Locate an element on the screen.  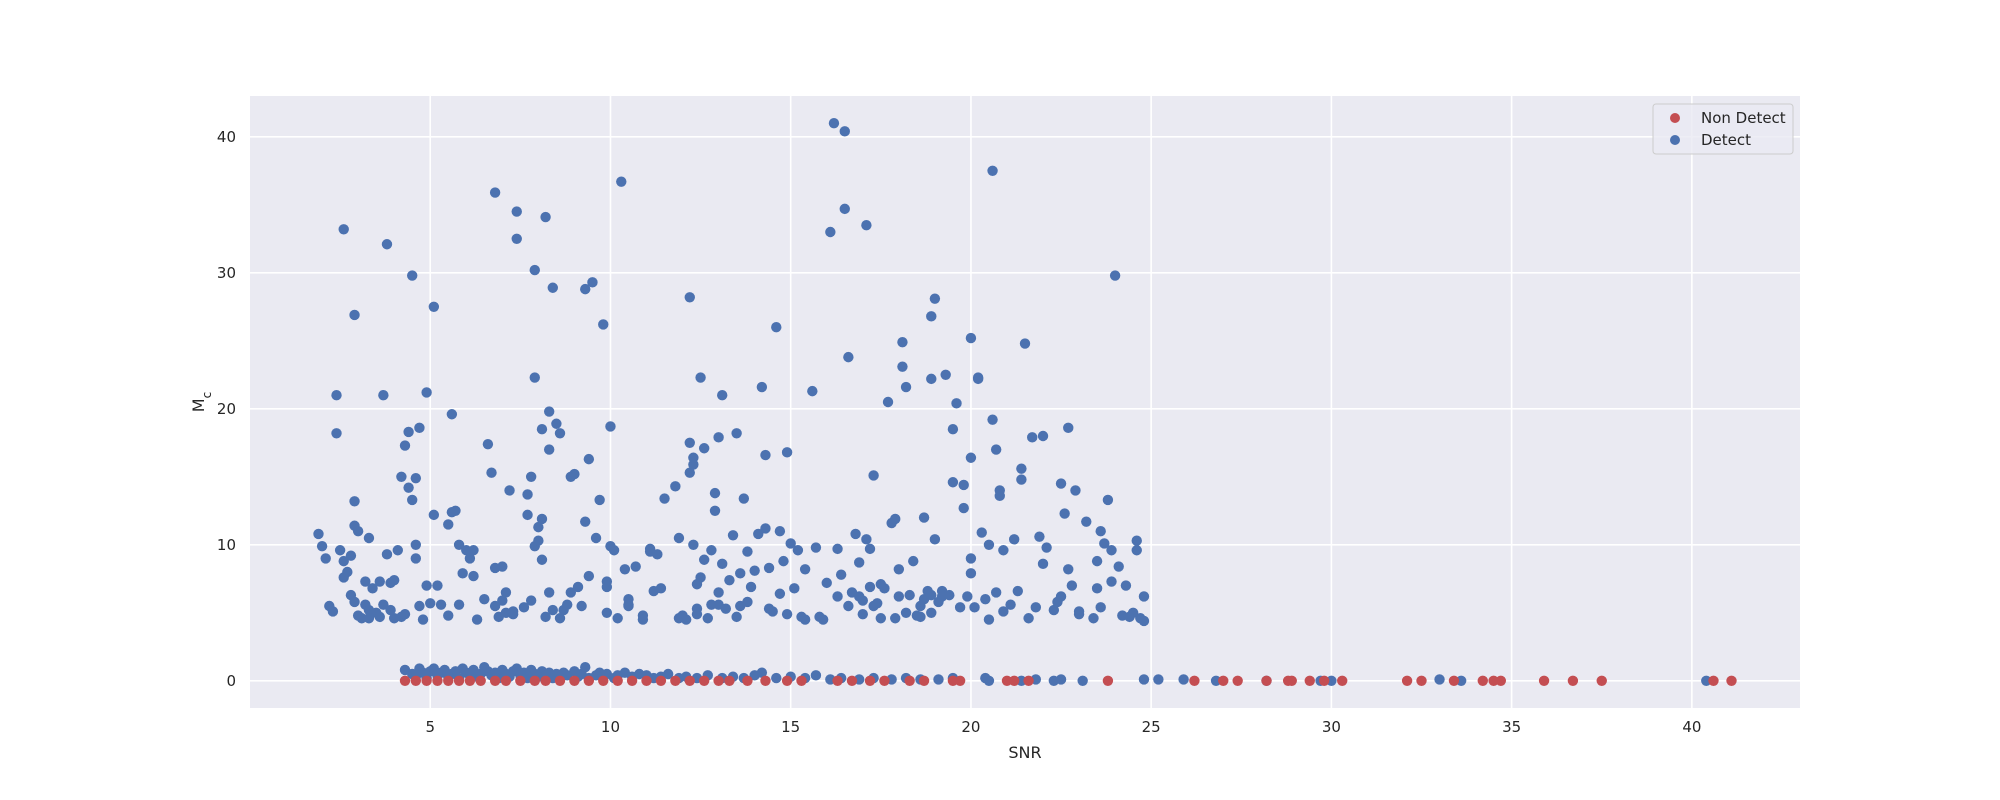
y-axis-label: Mc is located at coordinates (201, 402).